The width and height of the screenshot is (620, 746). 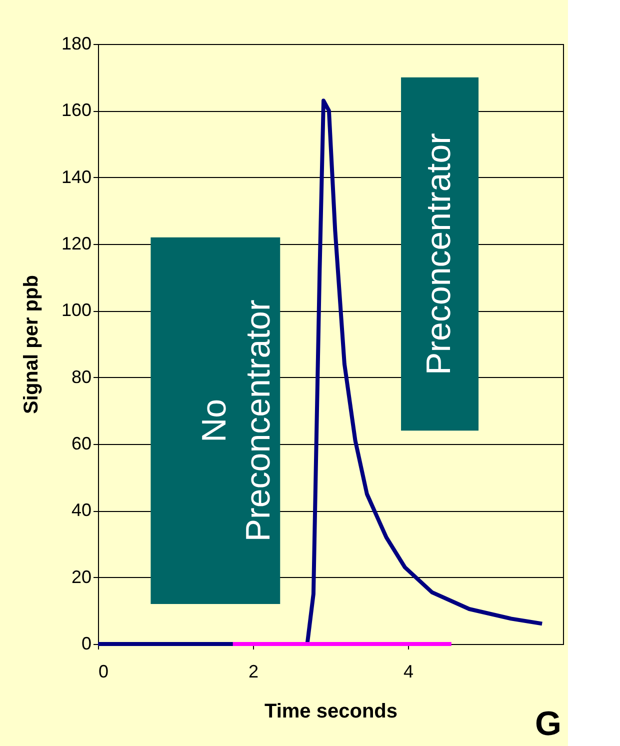 I want to click on text: G, so click(x=548, y=724).